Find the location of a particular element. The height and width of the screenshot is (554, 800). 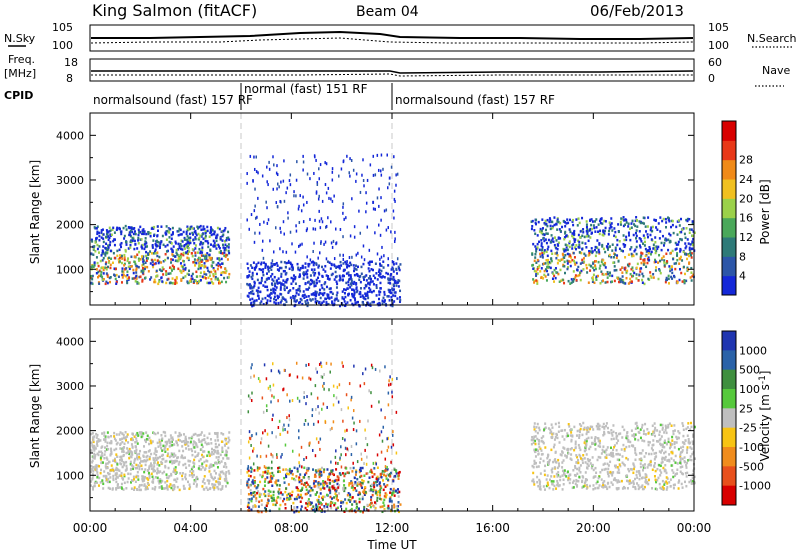

freq-tick-bottom: 8 is located at coordinates (69, 78).